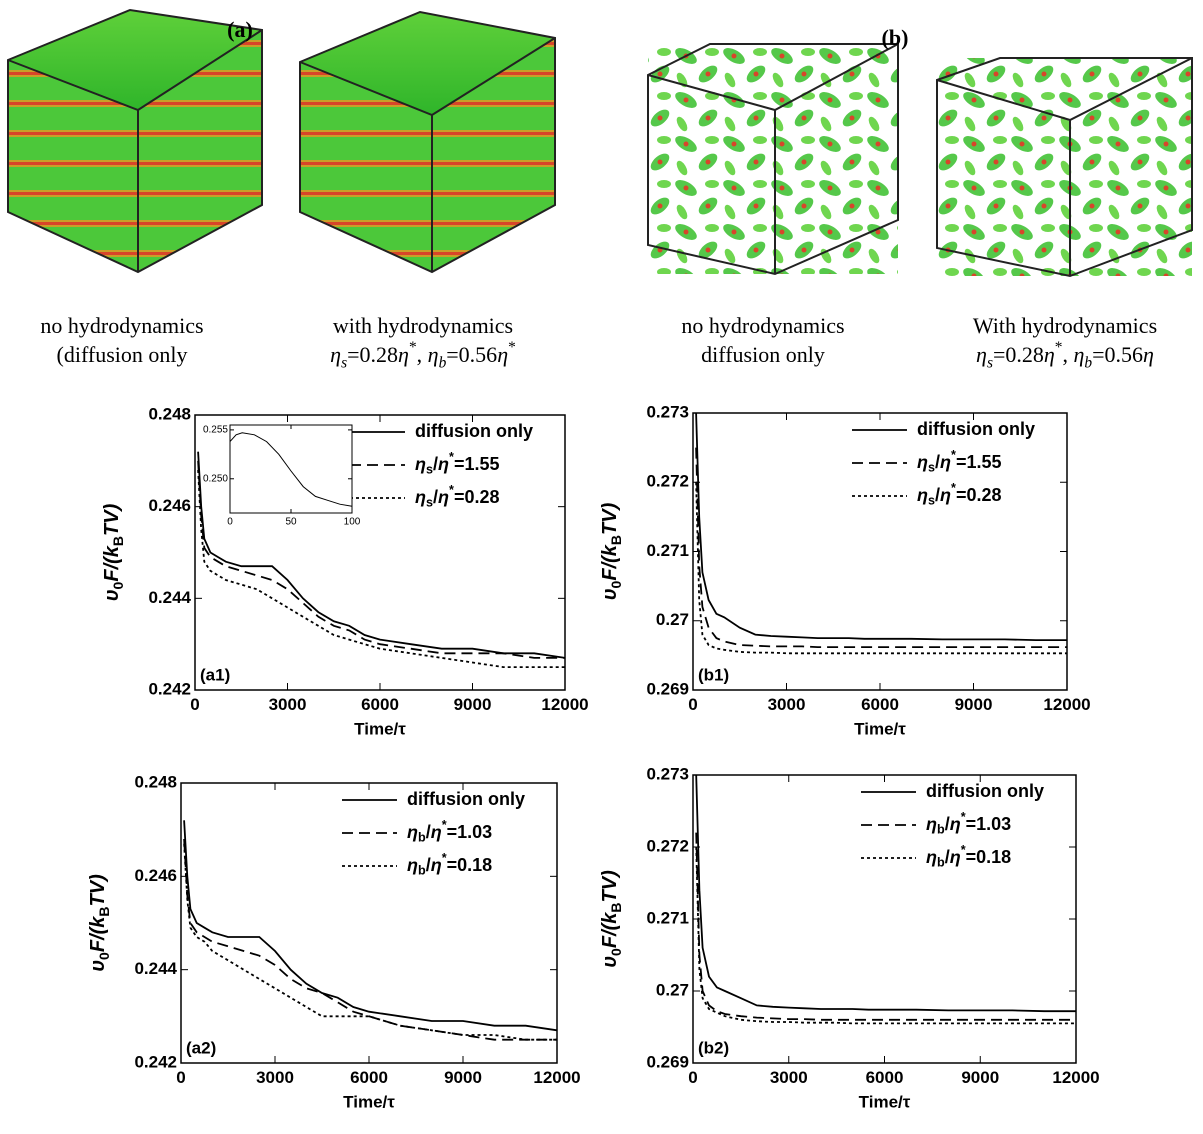  I want to click on y-tick-label: 0.271, so click(667, 550).